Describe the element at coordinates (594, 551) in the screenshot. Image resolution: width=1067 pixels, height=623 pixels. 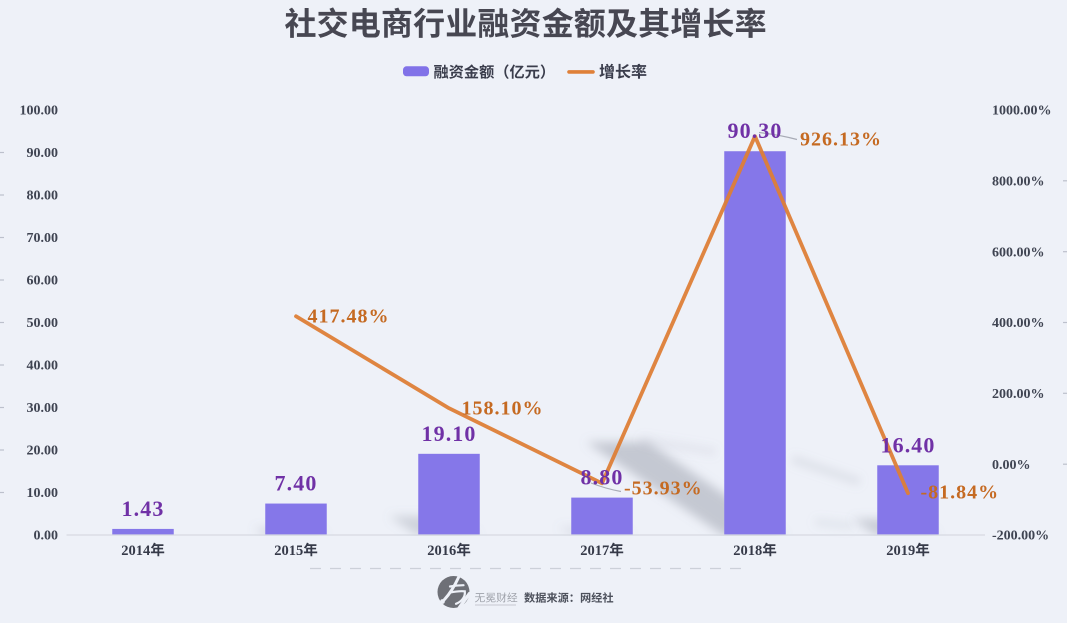
I see `svg-text: 2017` at that location.